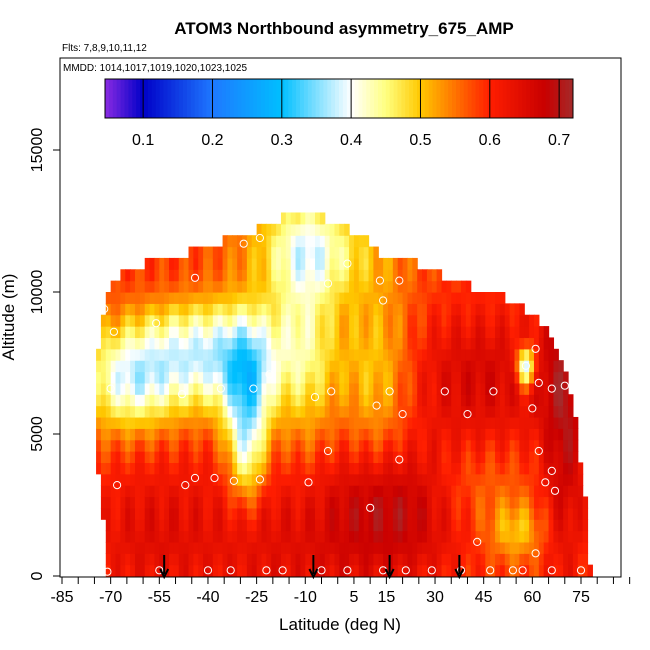 This screenshot has width=650, height=650. Describe the element at coordinates (532, 597) in the screenshot. I see `x-tick-label: 60` at that location.